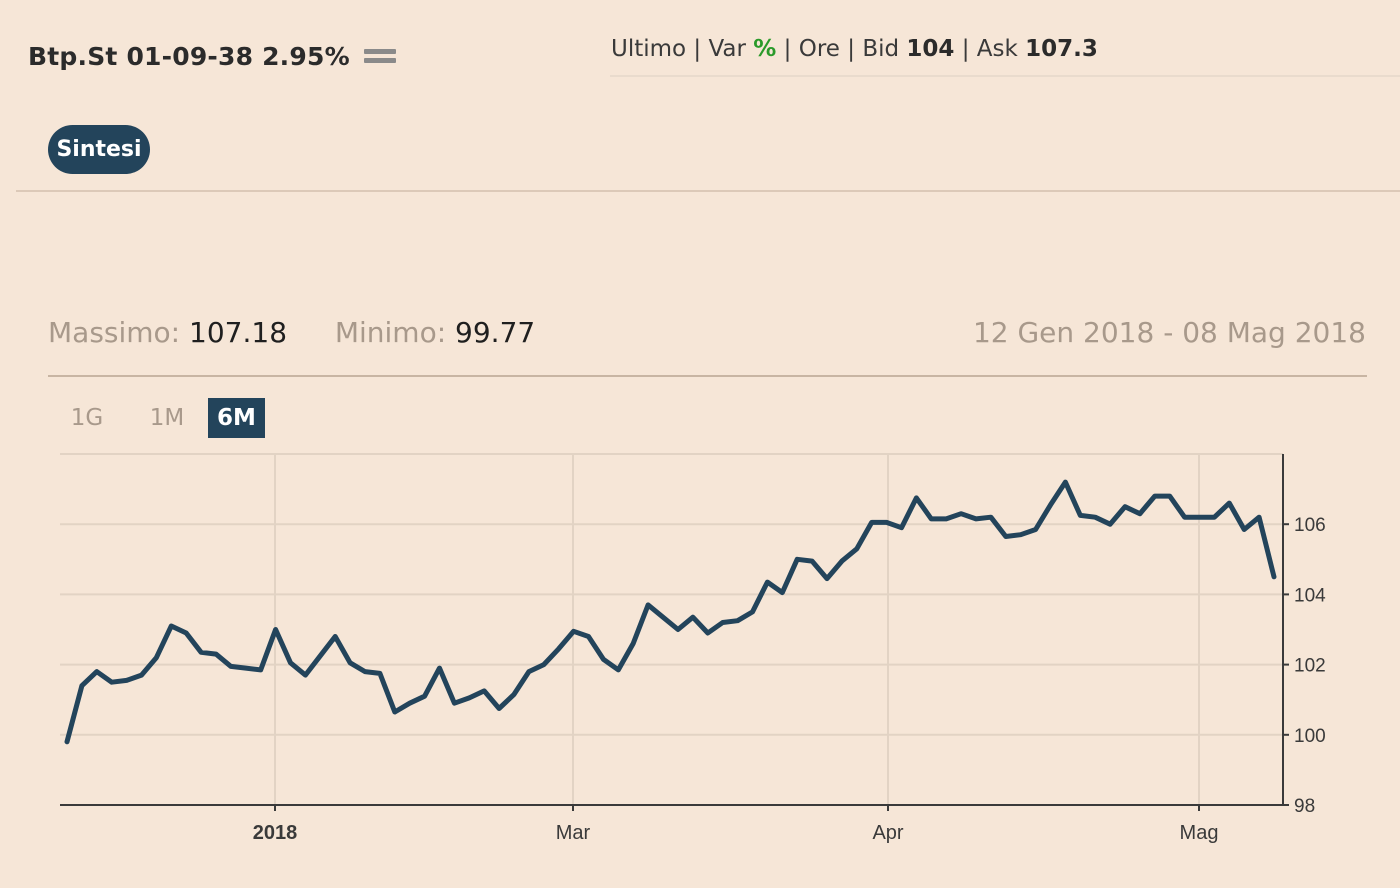 The height and width of the screenshot is (888, 1400). Describe the element at coordinates (881, 49) in the screenshot. I see `bid-label: Bid` at that location.